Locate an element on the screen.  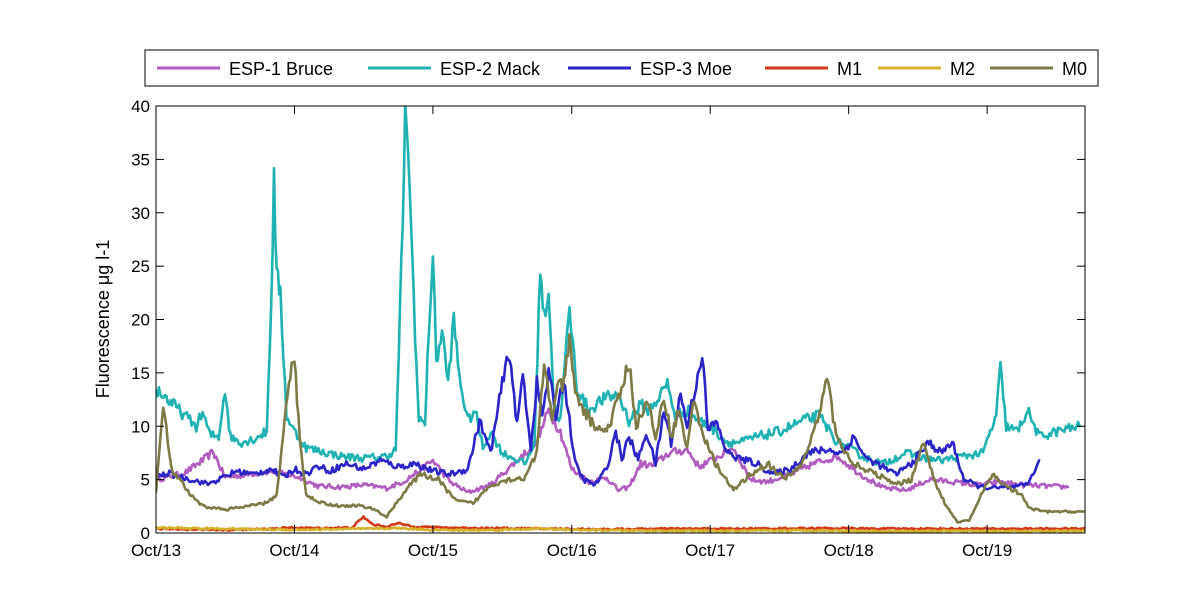
x-tick-label: Oct/17 is located at coordinates (710, 550).